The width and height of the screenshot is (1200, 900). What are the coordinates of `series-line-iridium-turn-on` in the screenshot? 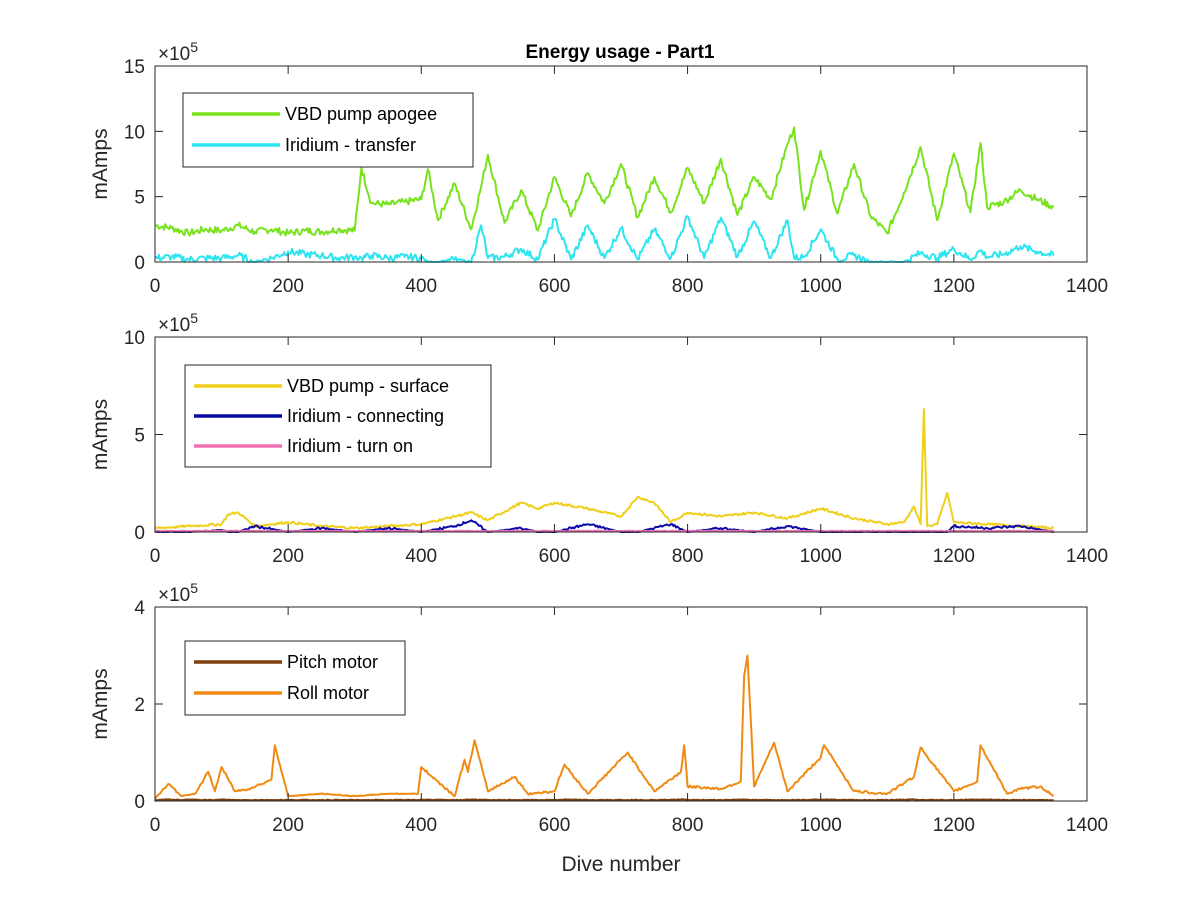 It's located at (604, 531).